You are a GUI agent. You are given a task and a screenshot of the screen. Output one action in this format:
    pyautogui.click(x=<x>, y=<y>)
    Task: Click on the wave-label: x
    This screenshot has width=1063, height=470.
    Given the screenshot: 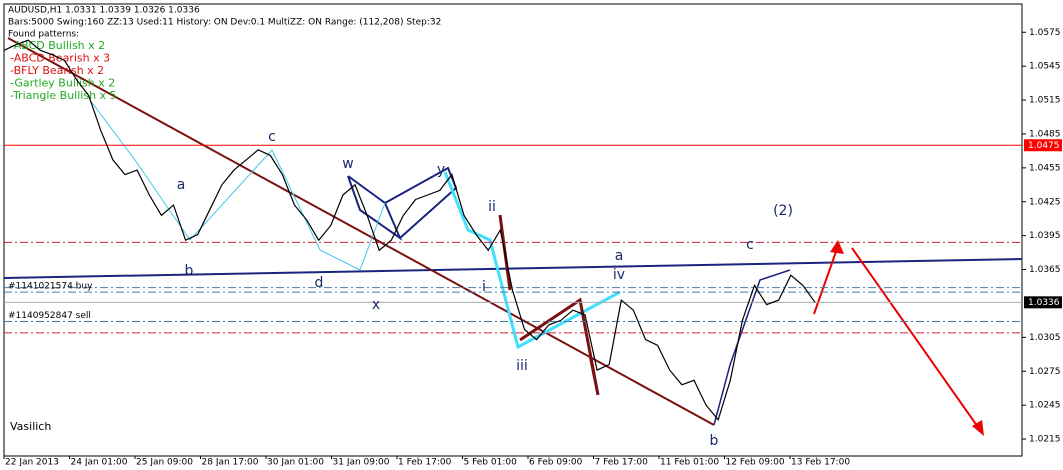 What is the action you would take?
    pyautogui.click(x=376, y=305)
    